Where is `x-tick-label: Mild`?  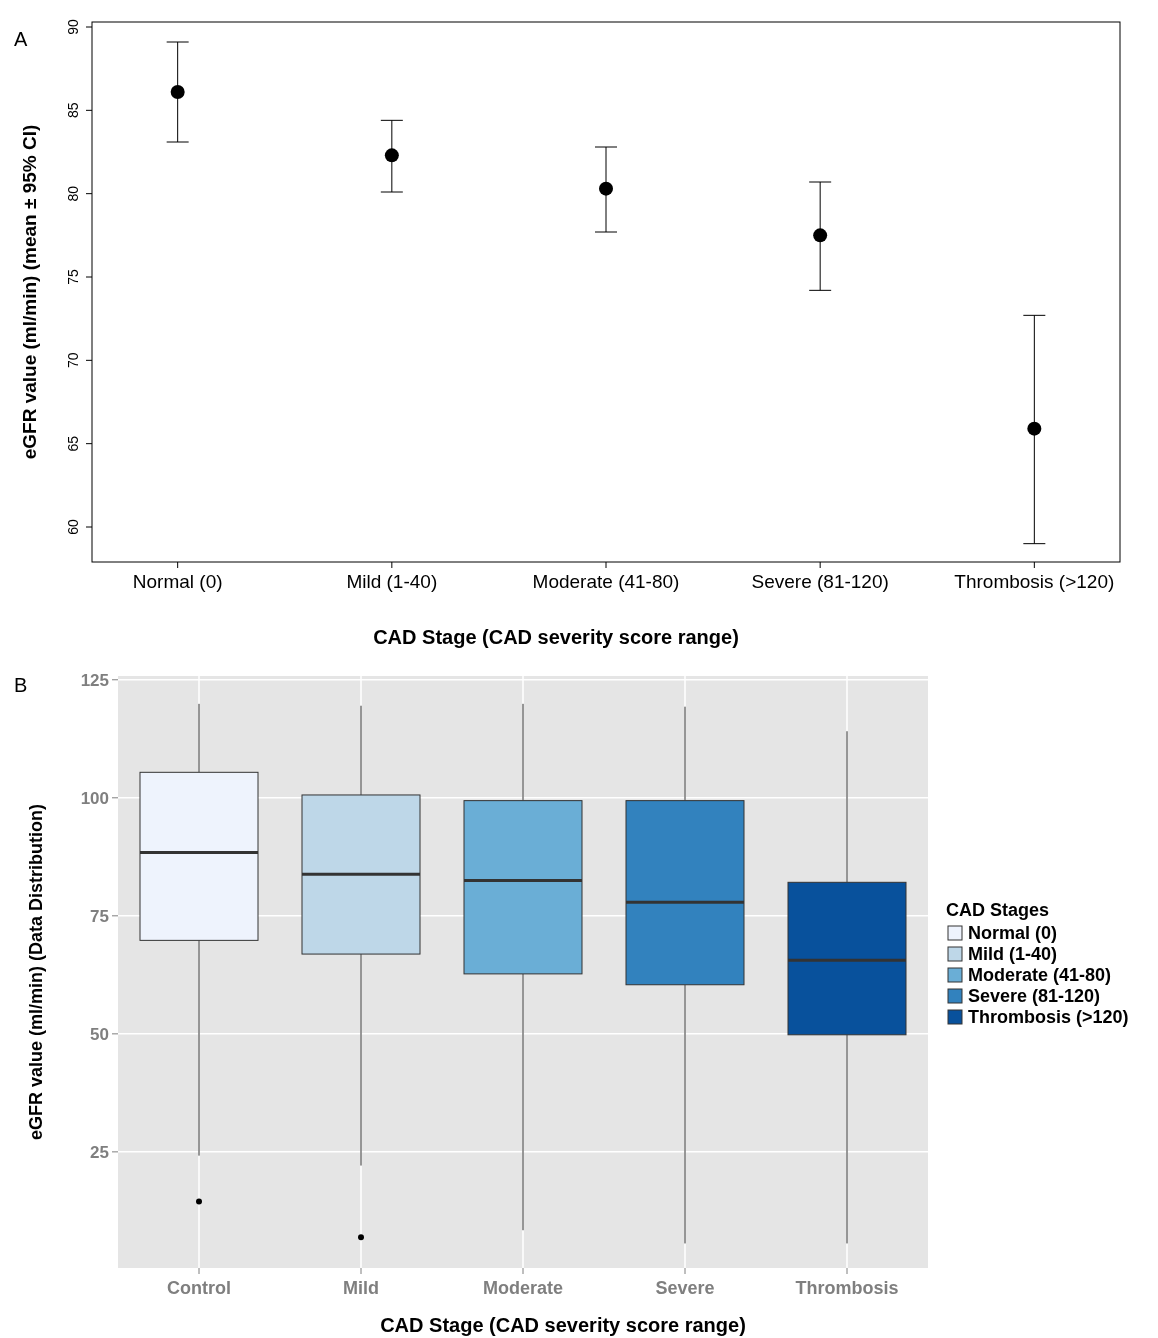
x-tick-label: Mild is located at coordinates (361, 1288).